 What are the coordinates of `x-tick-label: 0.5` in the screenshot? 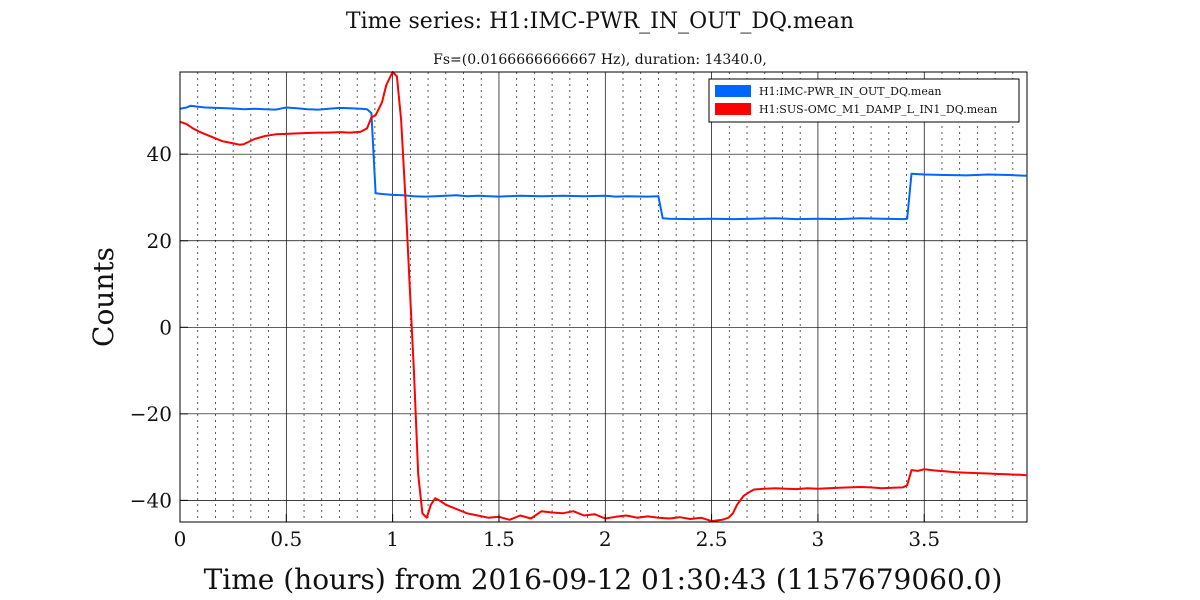 It's located at (286, 539).